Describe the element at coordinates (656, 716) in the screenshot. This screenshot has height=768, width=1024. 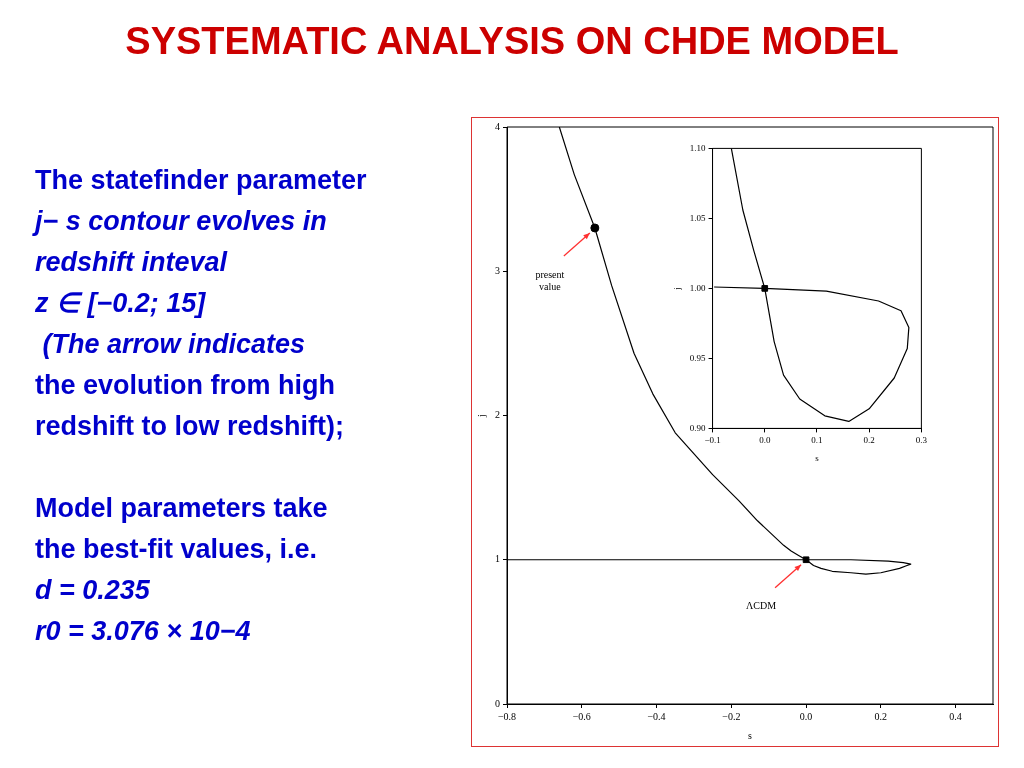
I see `x-tick-label: −0.4` at that location.